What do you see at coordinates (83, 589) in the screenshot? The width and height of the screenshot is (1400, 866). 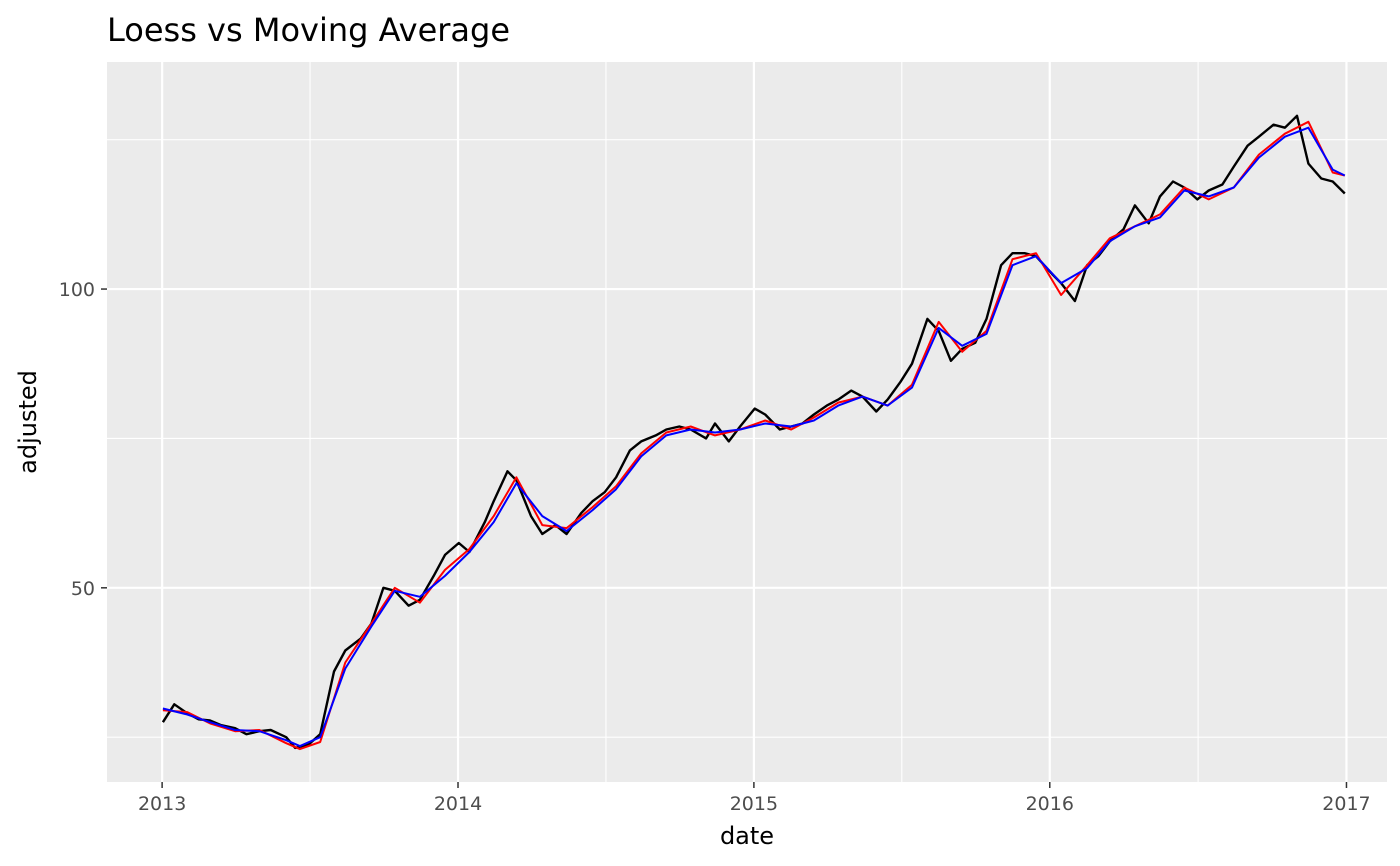 I see `y-tick-label: 50` at bounding box center [83, 589].